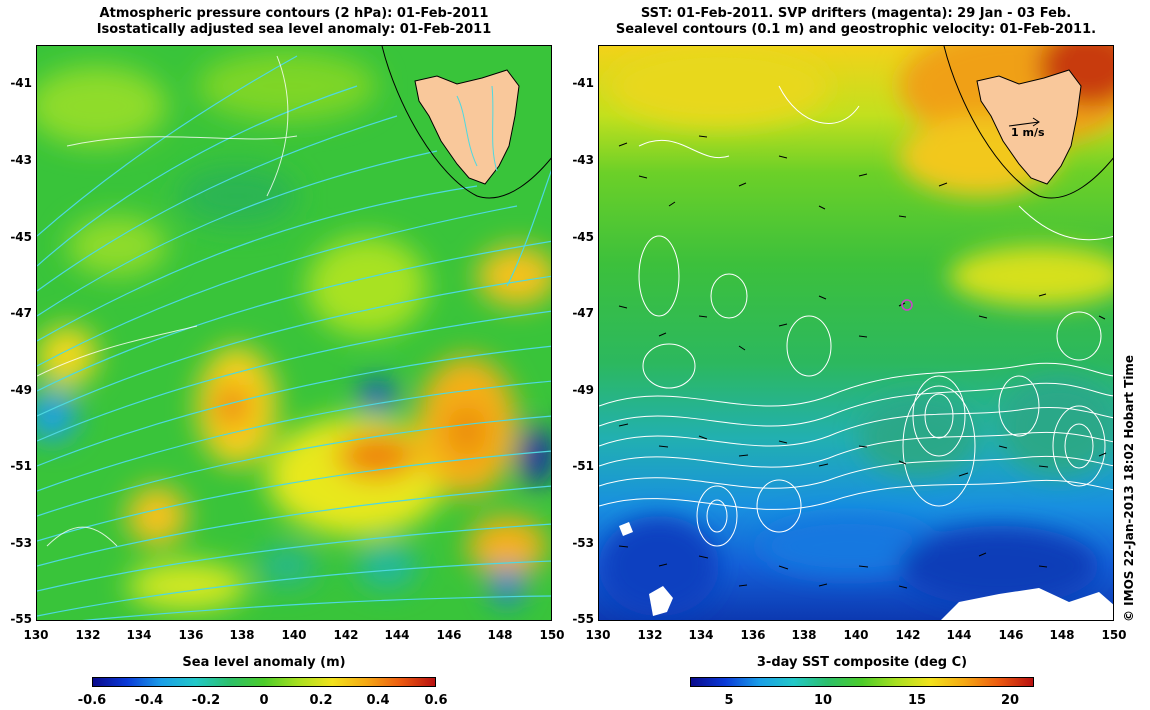 The height and width of the screenshot is (710, 1150). Describe the element at coordinates (583, 466) in the screenshot. I see `right-ytick: -51` at that location.